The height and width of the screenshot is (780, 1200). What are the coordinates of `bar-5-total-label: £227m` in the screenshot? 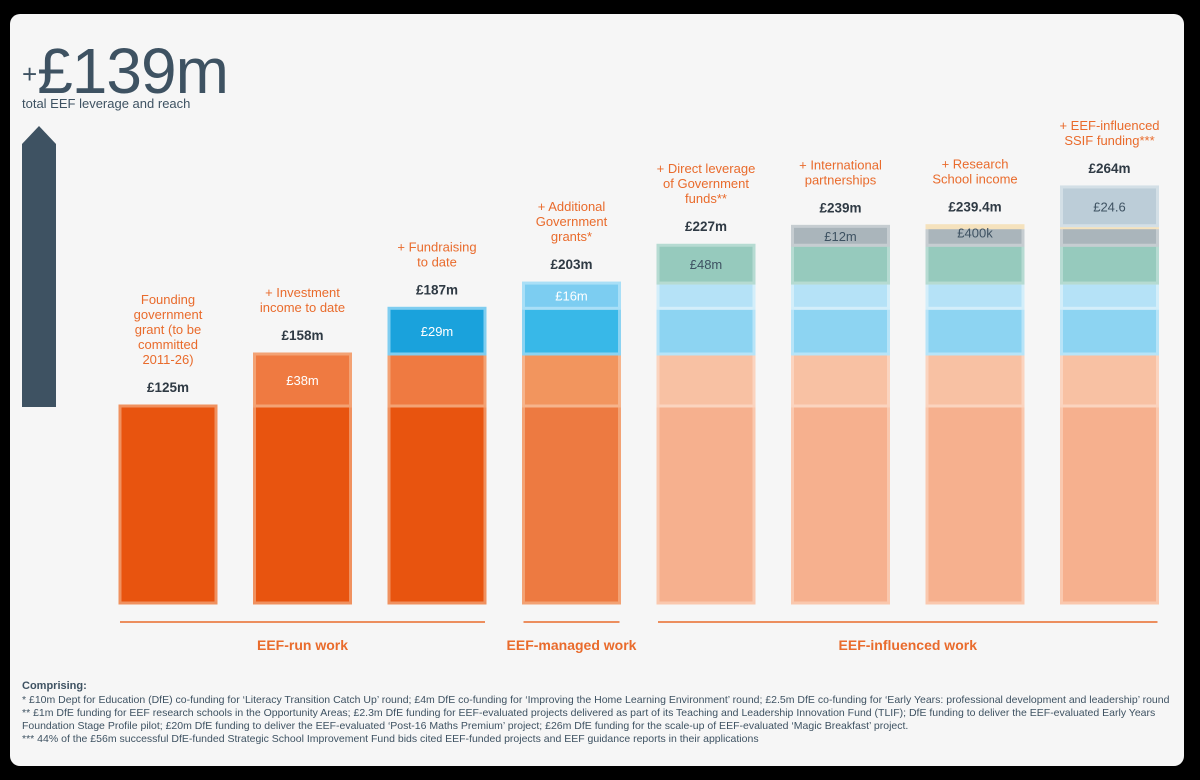 It's located at (706, 226).